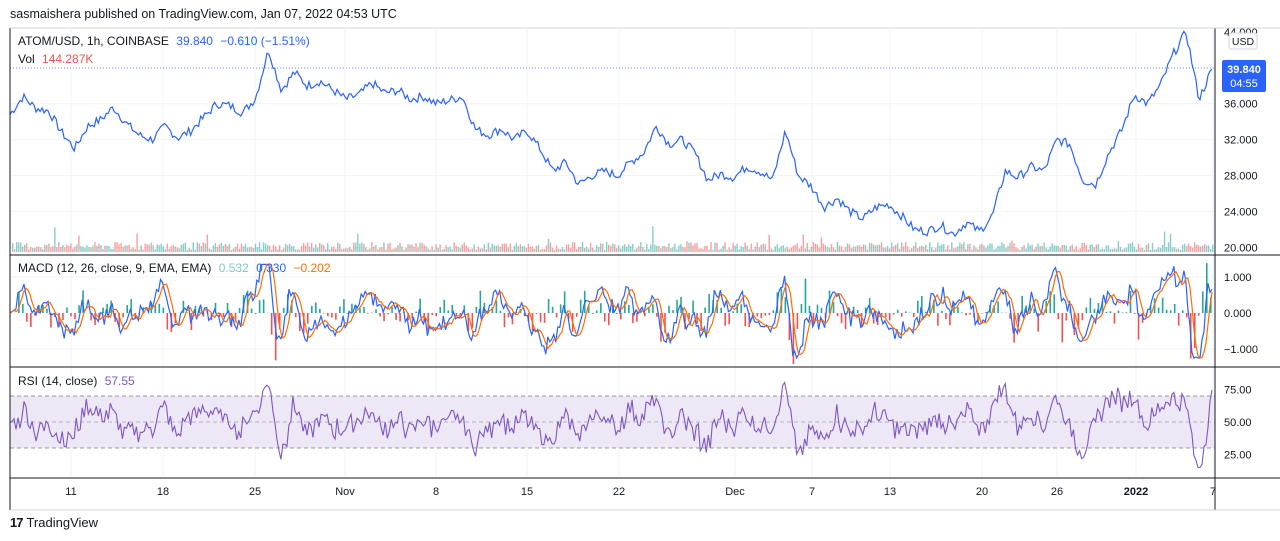 The width and height of the screenshot is (1280, 541). I want to click on price-tick-label: 20.000, so click(1241, 249).